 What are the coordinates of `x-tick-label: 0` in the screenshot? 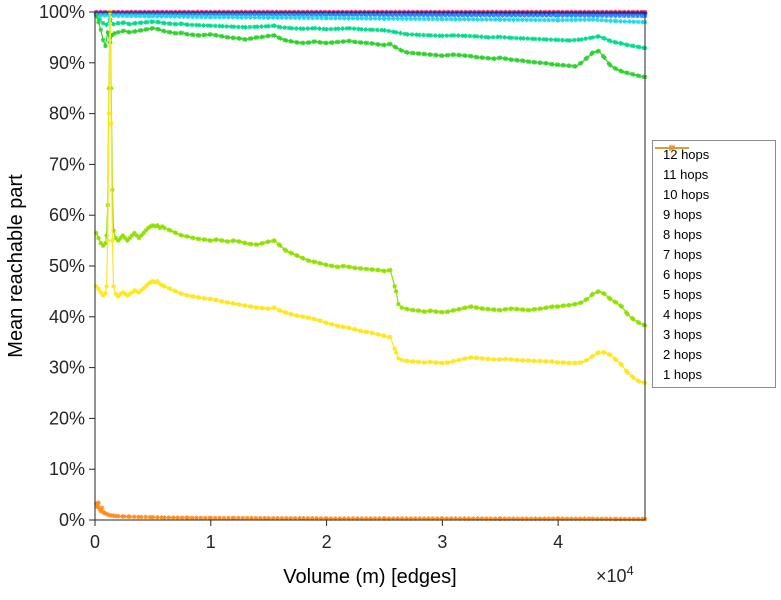 It's located at (95, 542).